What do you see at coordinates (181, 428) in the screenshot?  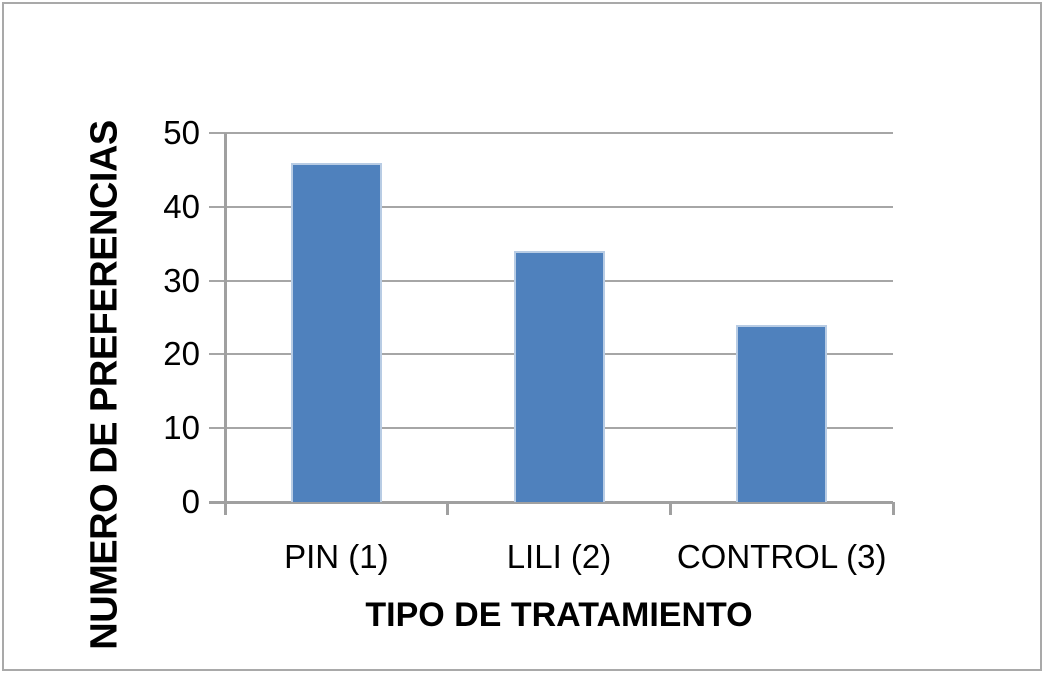 I see `y-tick-label: 10` at bounding box center [181, 428].